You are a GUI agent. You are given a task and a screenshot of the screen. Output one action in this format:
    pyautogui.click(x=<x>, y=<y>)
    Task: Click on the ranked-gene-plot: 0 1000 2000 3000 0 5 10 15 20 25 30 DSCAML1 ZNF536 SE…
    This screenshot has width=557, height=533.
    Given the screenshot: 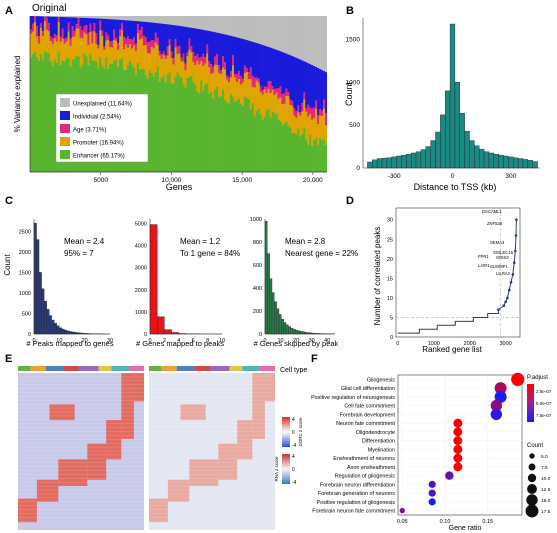 What is the action you would take?
    pyautogui.click(x=454, y=277)
    